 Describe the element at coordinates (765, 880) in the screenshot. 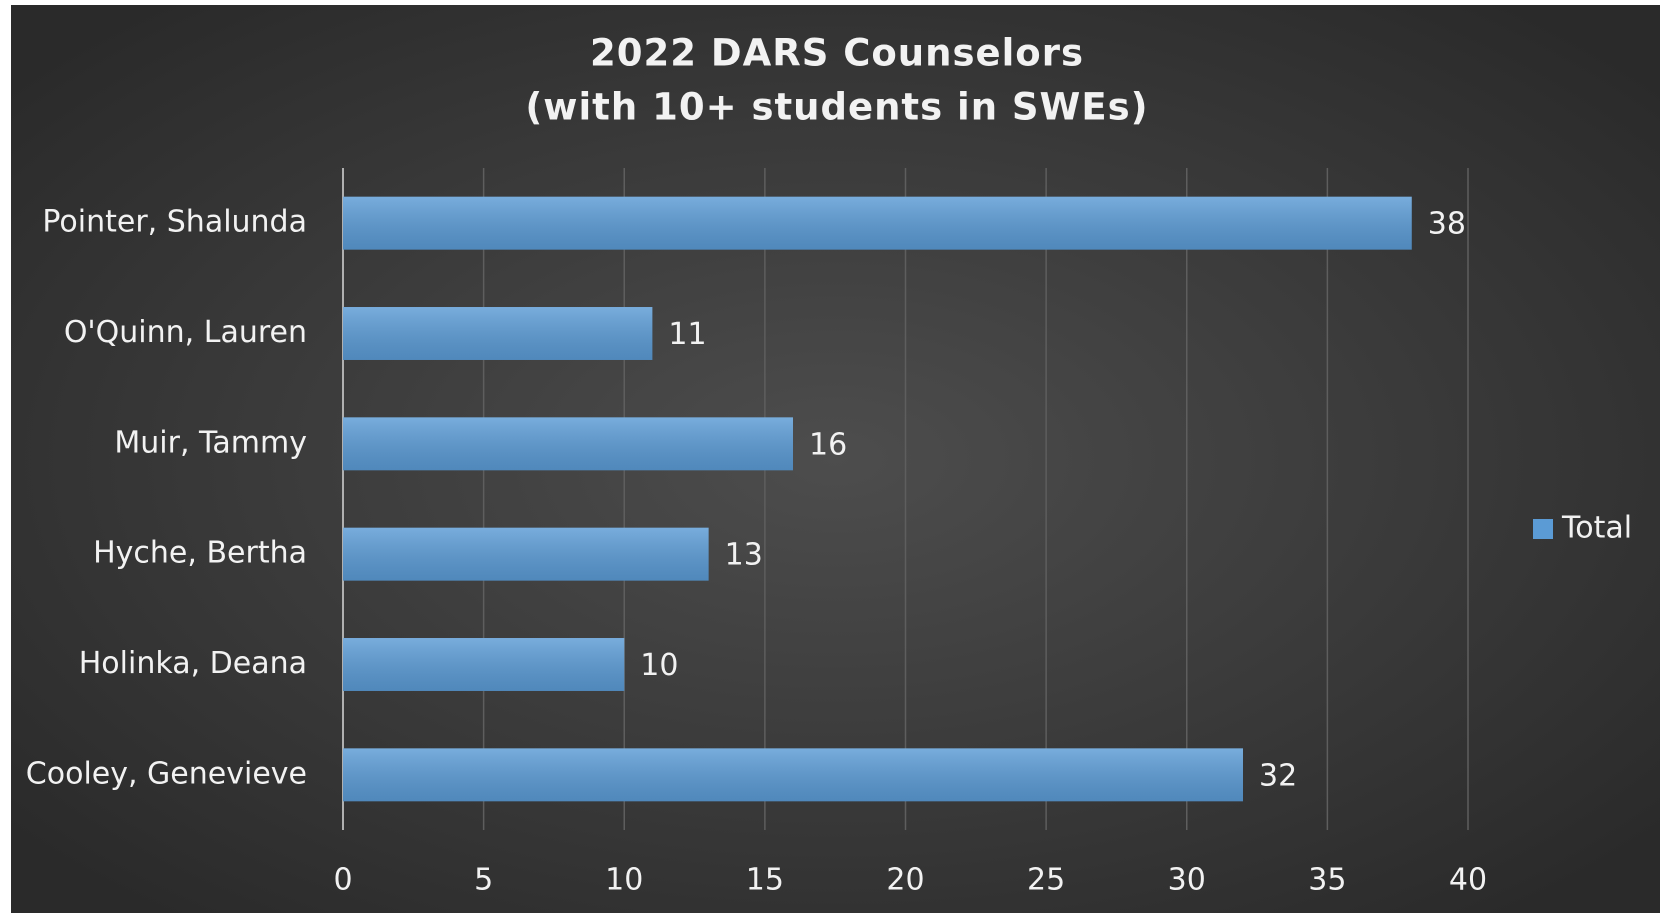

I see `x-tick-label: 15` at that location.